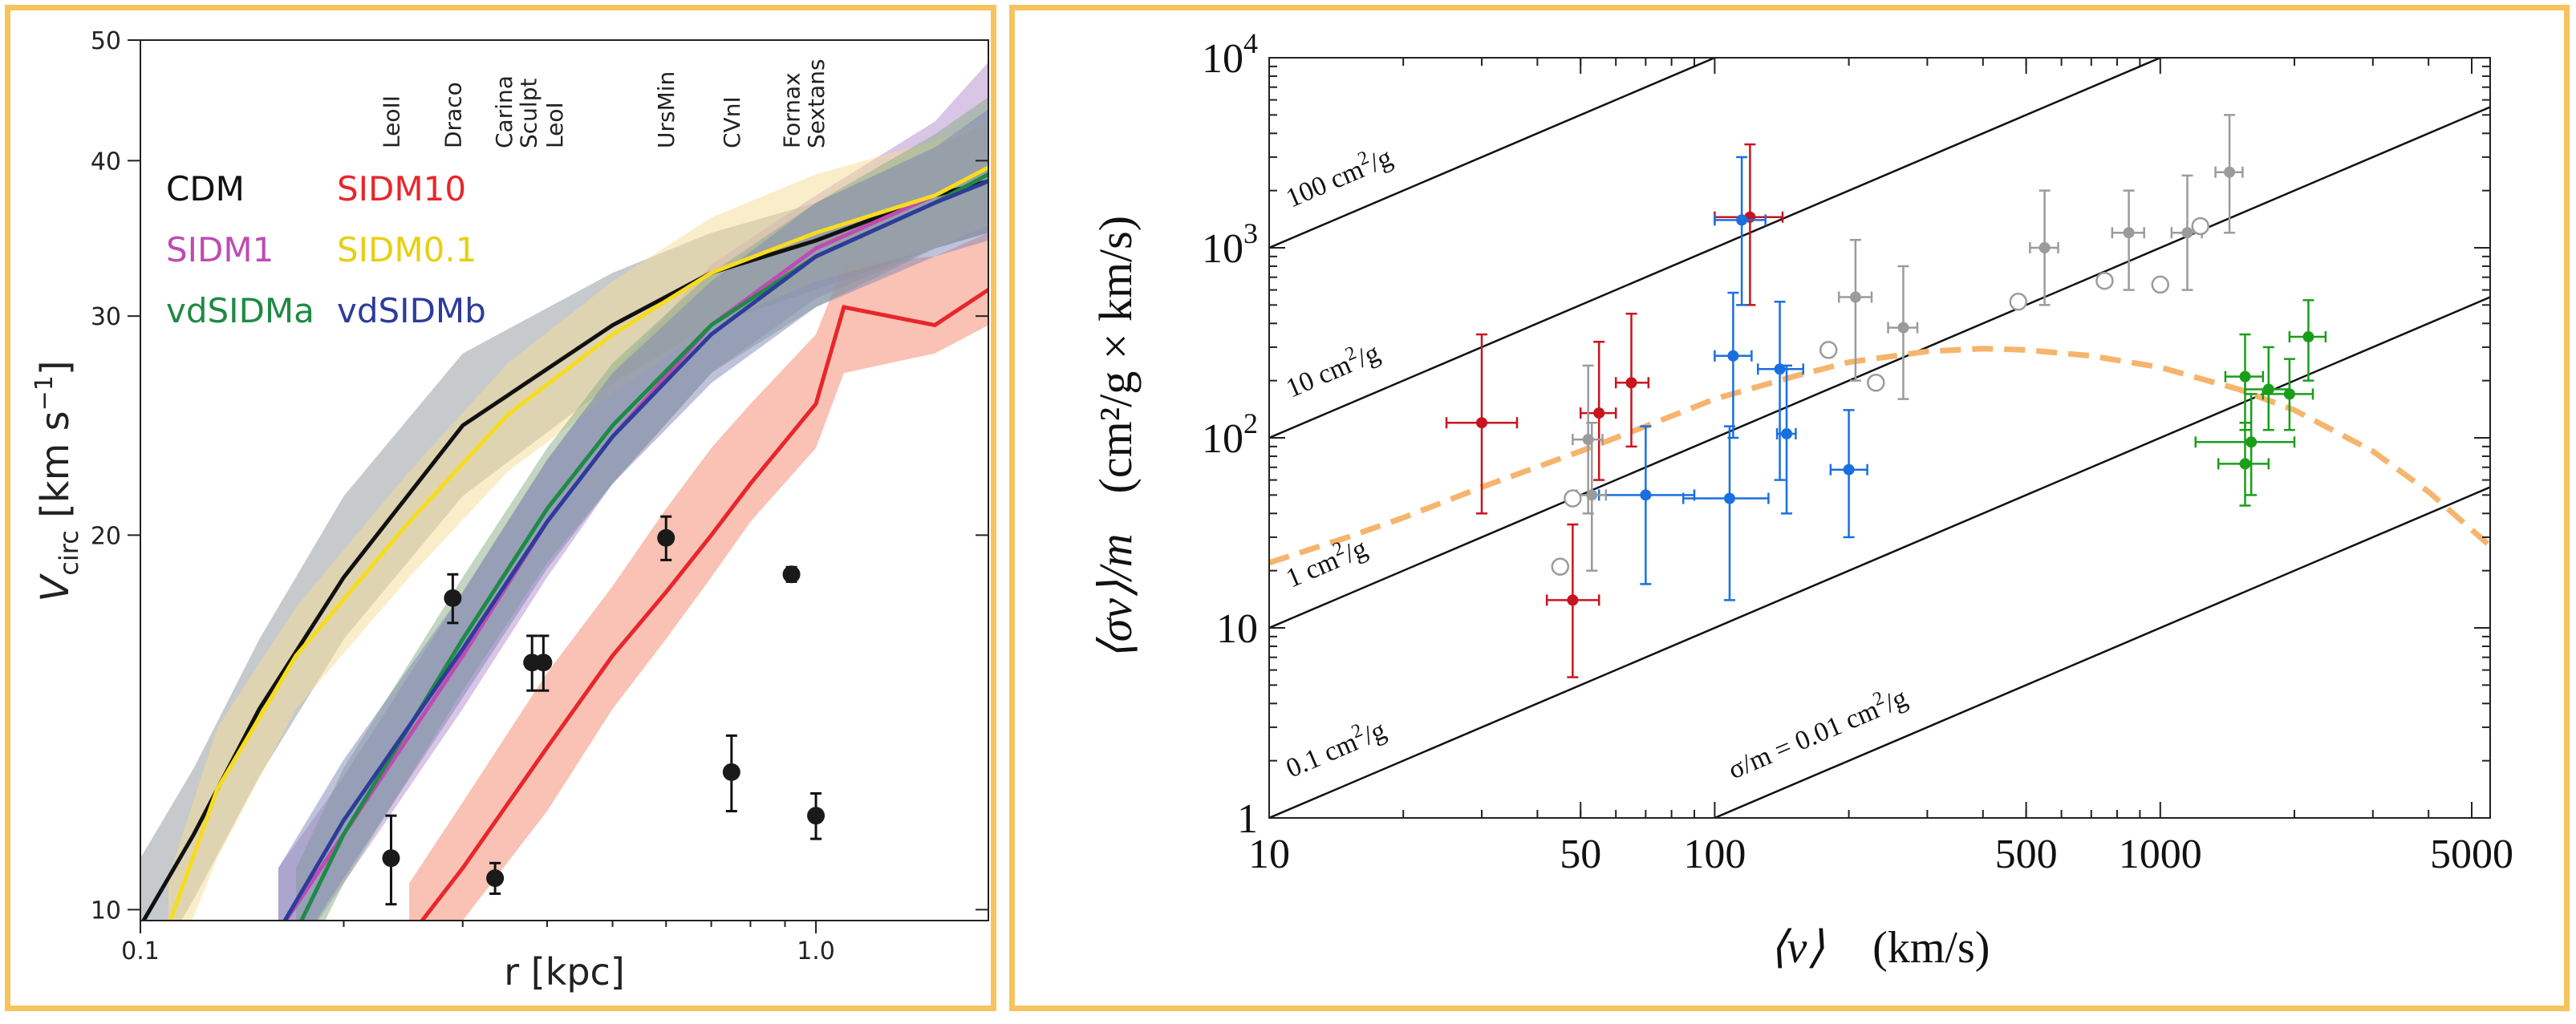  Describe the element at coordinates (555, 125) in the screenshot. I see `galaxy-label-leoi: LeoI` at that location.